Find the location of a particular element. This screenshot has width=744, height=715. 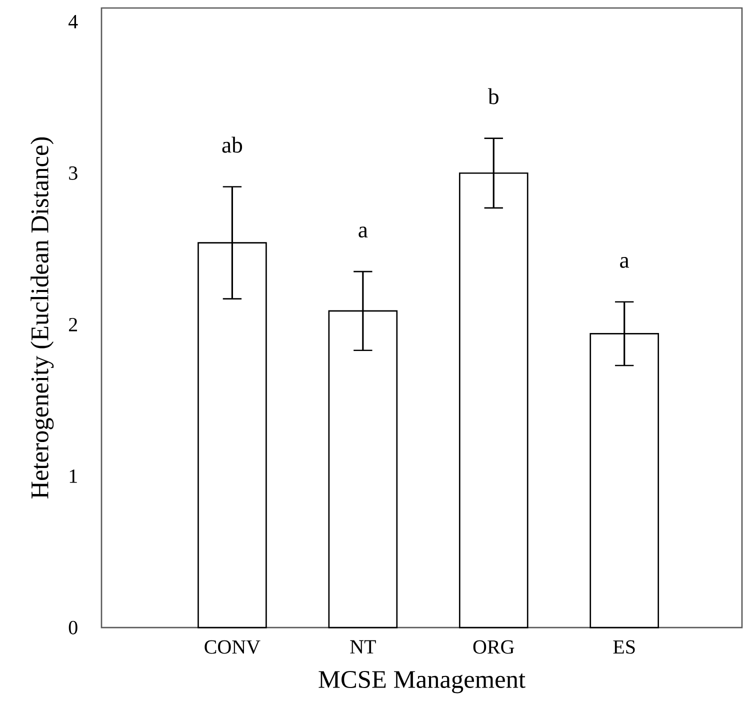

y-tick-label: 0 is located at coordinates (73, 627).